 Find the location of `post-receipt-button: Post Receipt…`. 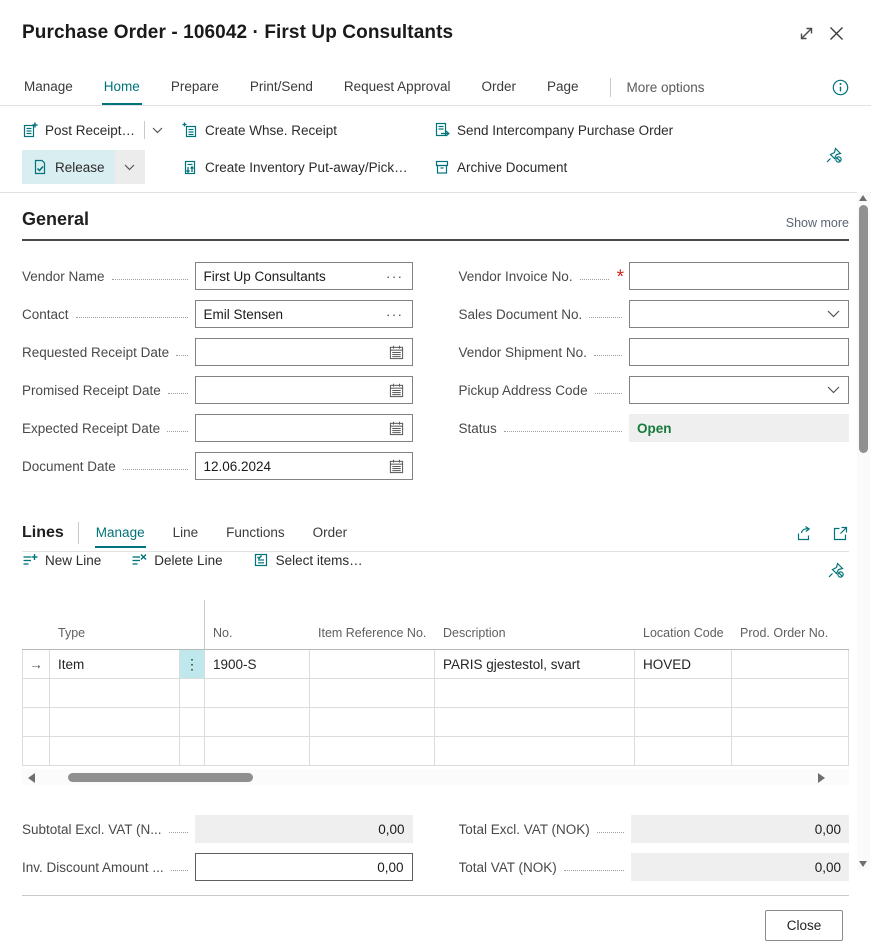

post-receipt-button: Post Receipt… is located at coordinates (92, 130).